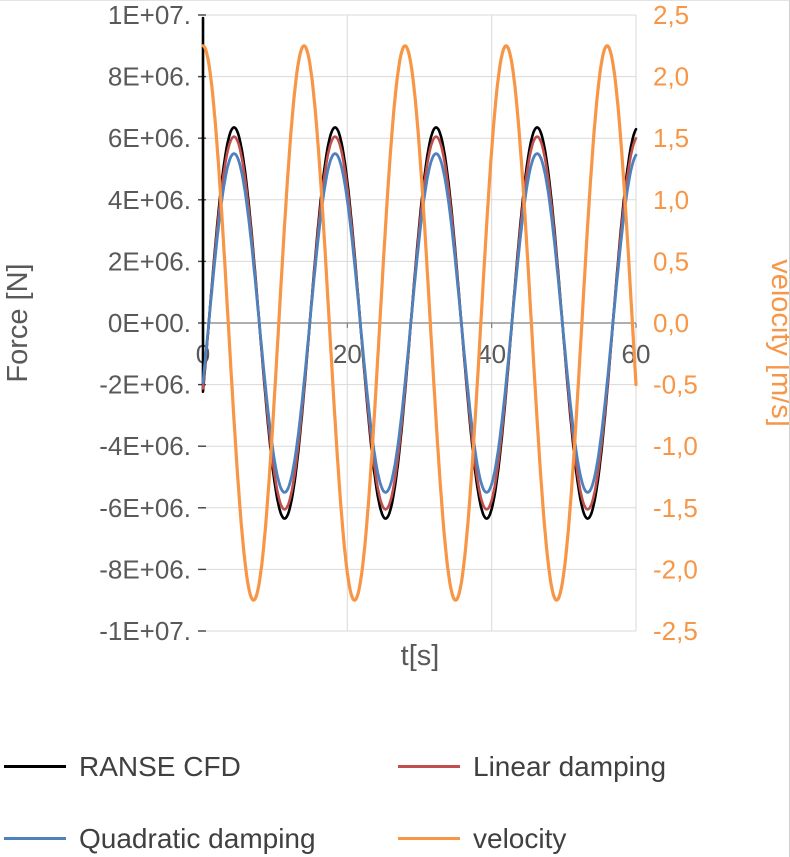 Image resolution: width=790 pixels, height=857 pixels. What do you see at coordinates (347, 354) in the screenshot?
I see `x-axis-tick-label: 20` at bounding box center [347, 354].